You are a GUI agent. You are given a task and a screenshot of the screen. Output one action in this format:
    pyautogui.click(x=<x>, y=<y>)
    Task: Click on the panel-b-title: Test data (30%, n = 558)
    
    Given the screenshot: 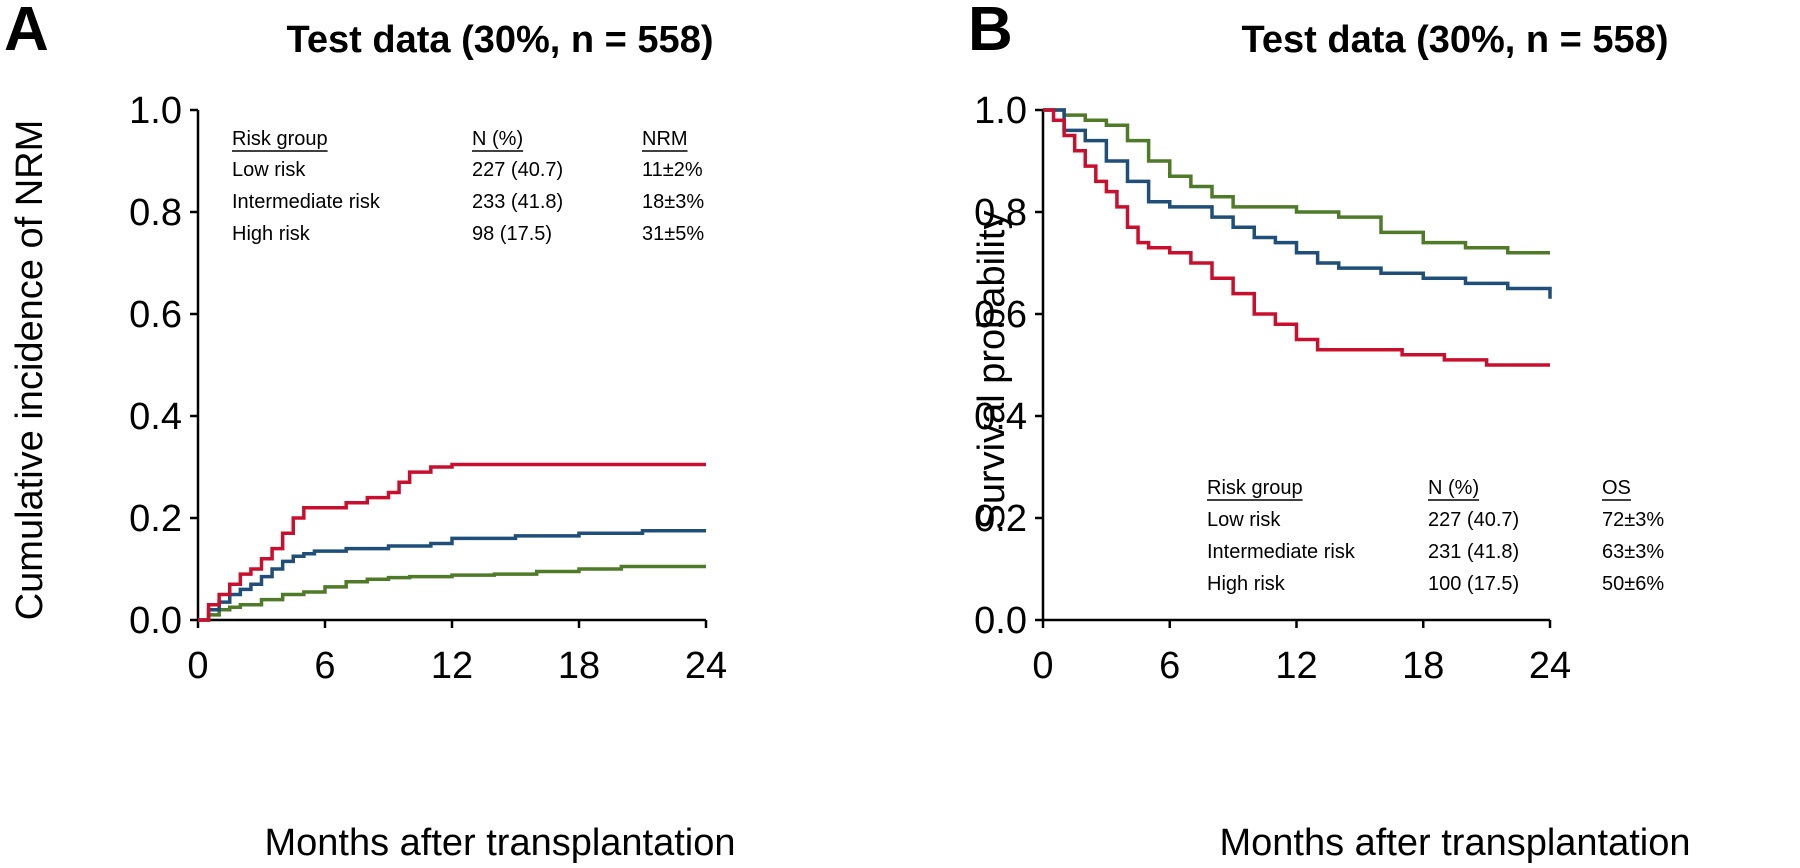 What is the action you would take?
    pyautogui.click(x=1455, y=40)
    